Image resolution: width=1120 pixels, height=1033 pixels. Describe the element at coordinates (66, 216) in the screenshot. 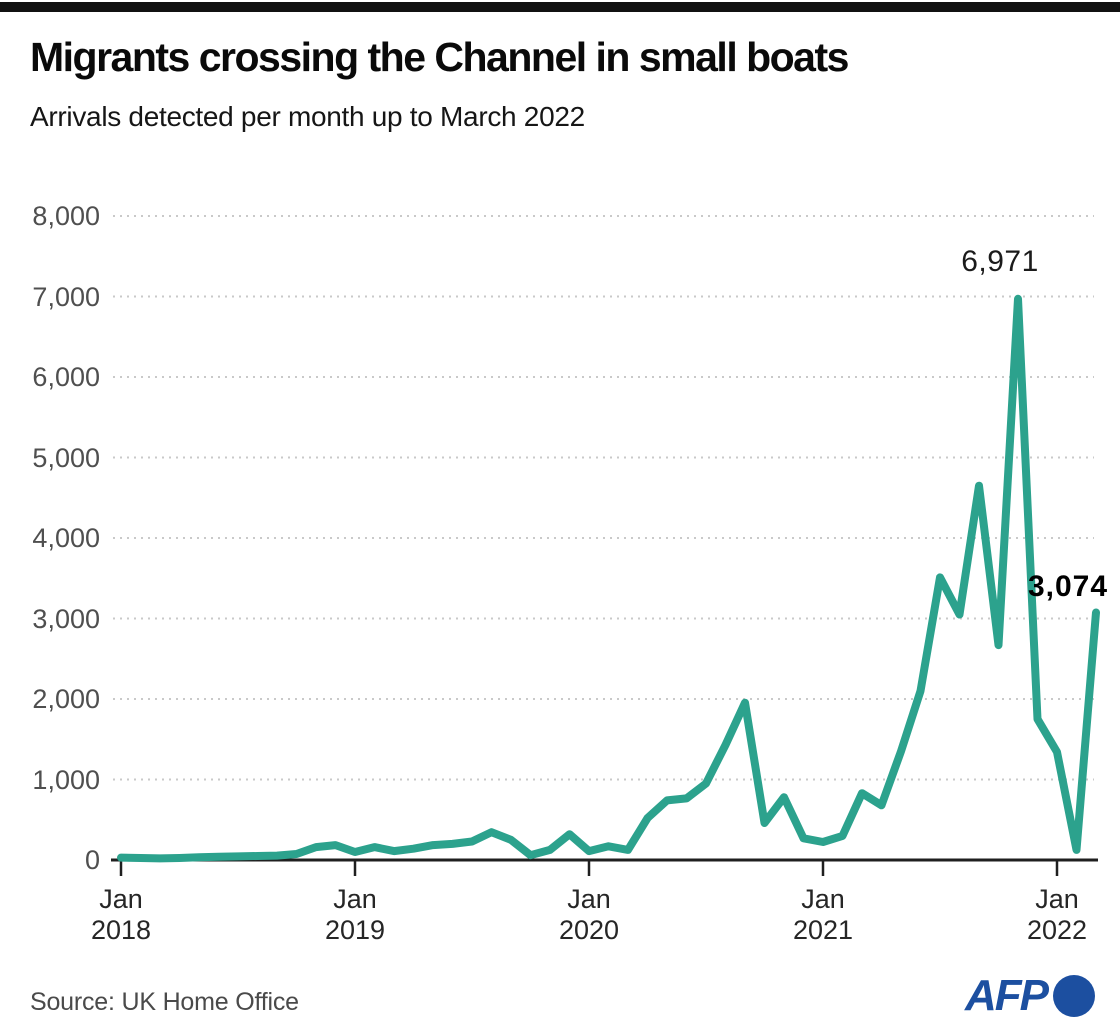

I see `y-axis-label: 8,000` at that location.